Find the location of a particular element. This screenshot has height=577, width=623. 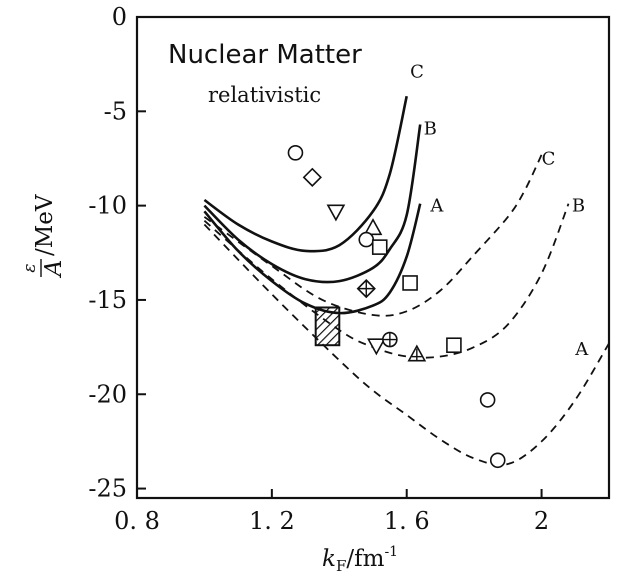

curve-solid-a is located at coordinates (312, 259).